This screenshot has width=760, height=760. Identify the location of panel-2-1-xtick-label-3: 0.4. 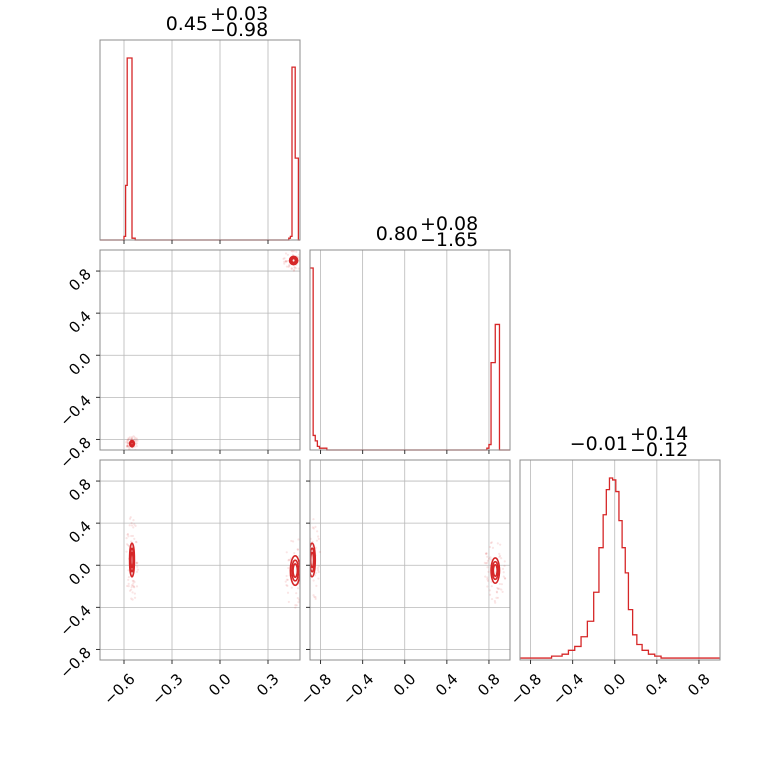
(447, 685).